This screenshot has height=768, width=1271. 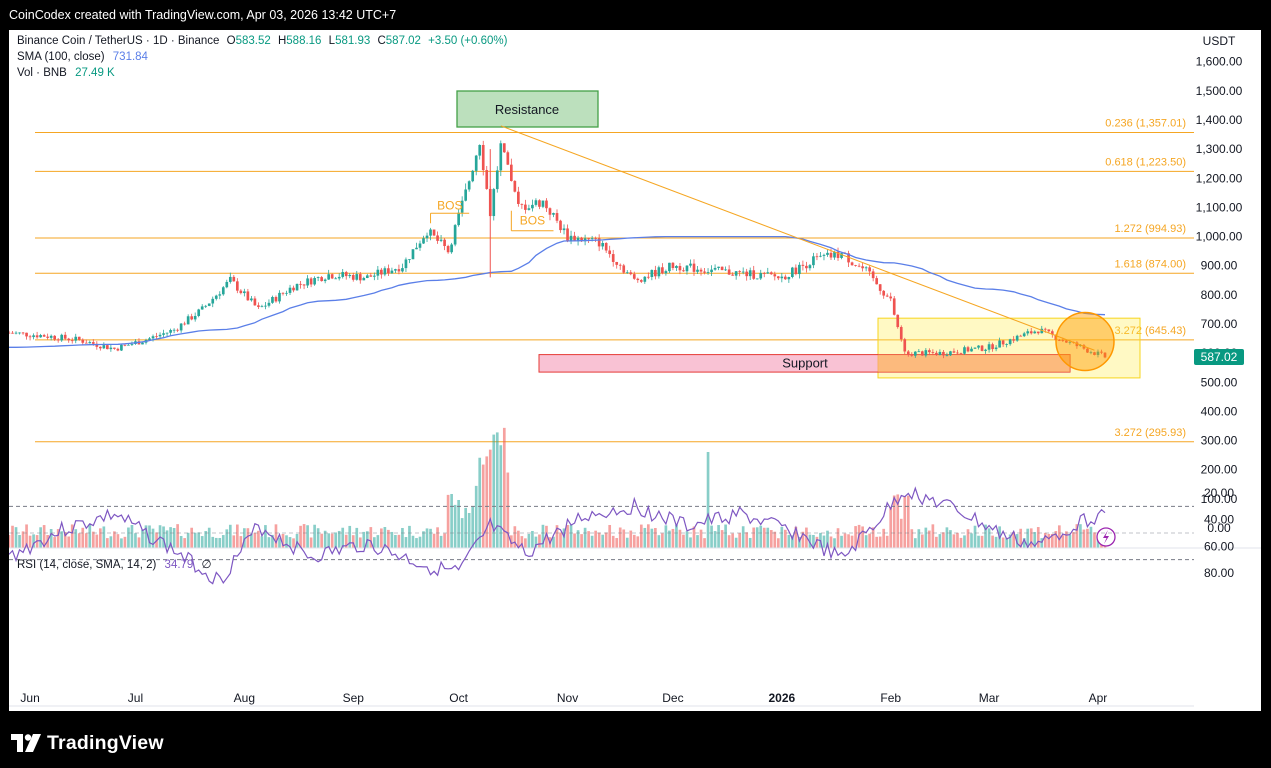 What do you see at coordinates (26, 743) in the screenshot?
I see `tradingview-logo-icon` at bounding box center [26, 743].